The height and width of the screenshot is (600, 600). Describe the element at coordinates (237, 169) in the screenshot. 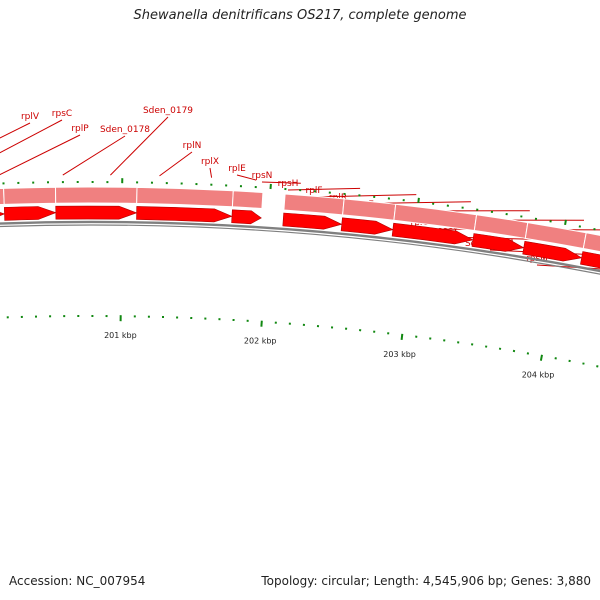

I see `gene-label: rplE` at that location.